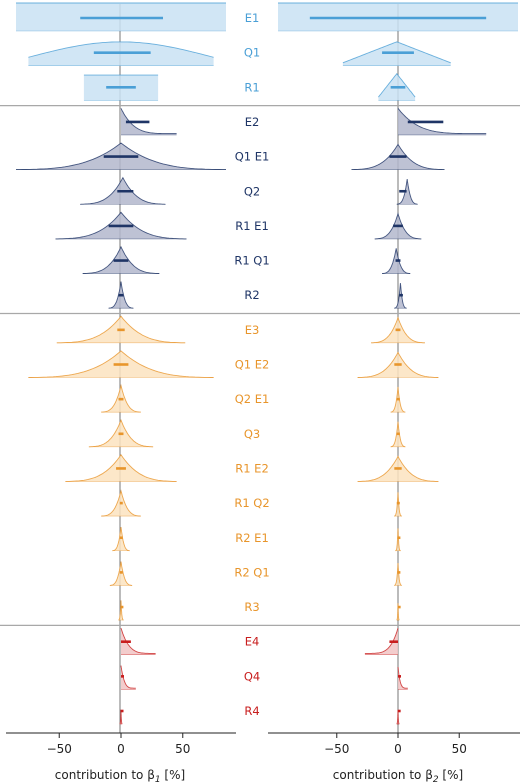  I want to click on row-label: Q3, so click(252, 434).